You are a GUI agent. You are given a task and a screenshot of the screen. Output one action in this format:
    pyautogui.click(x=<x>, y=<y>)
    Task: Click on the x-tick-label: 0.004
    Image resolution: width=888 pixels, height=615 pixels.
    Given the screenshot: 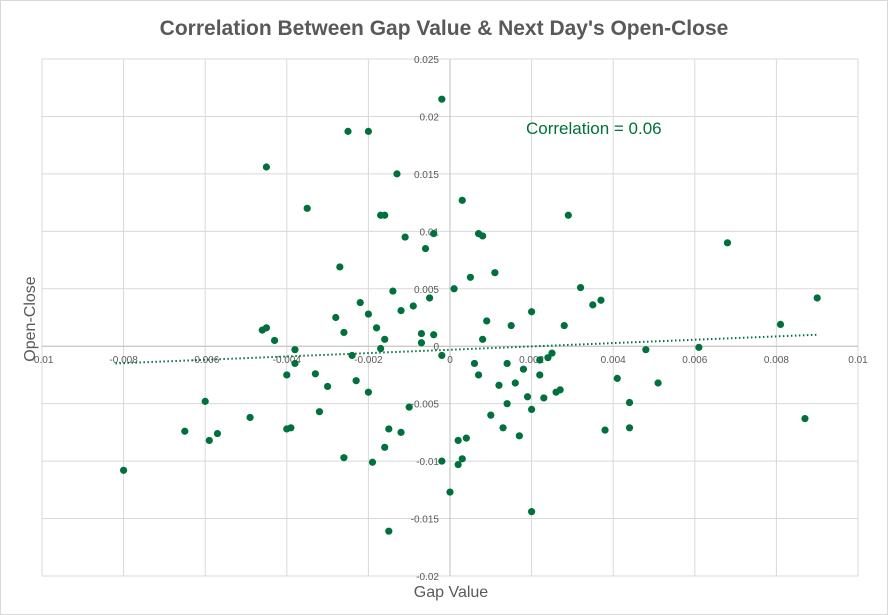 What is the action you would take?
    pyautogui.click(x=613, y=360)
    